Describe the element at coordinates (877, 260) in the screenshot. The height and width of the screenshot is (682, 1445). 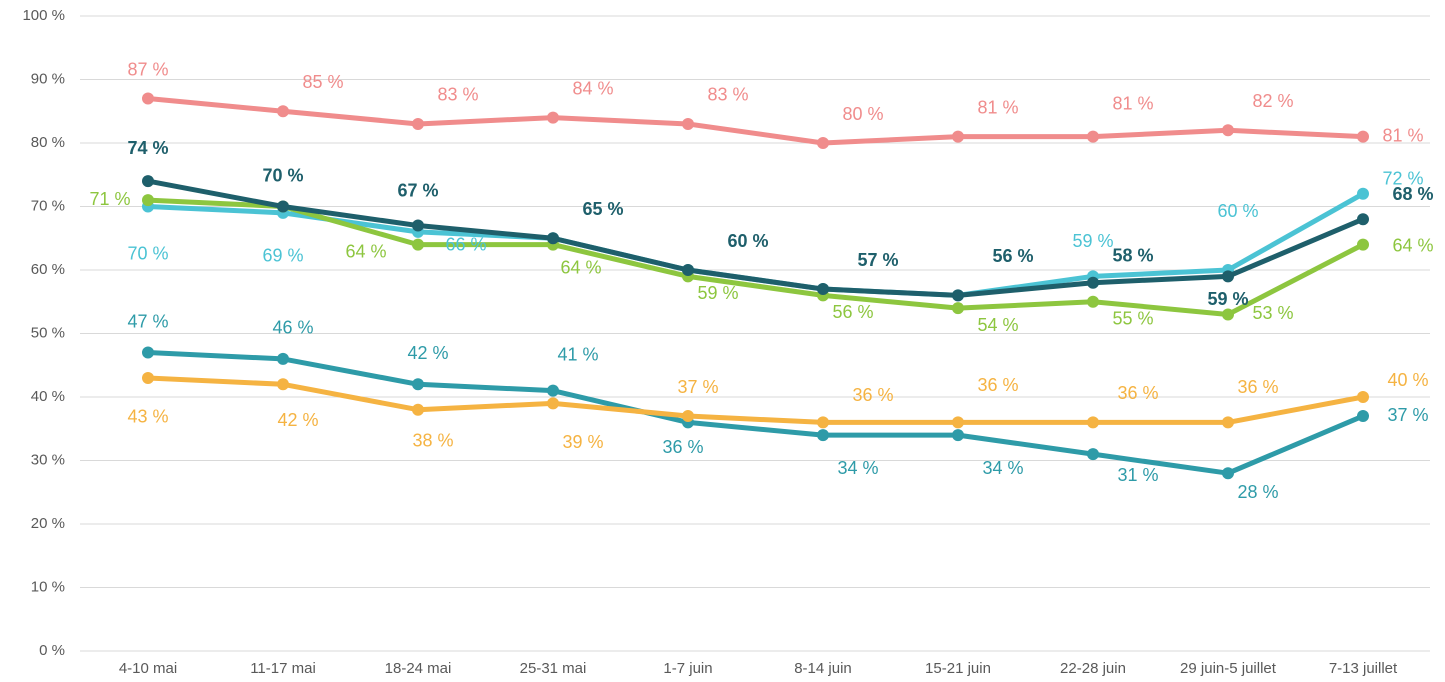
I see `data-label: 57 %` at that location.